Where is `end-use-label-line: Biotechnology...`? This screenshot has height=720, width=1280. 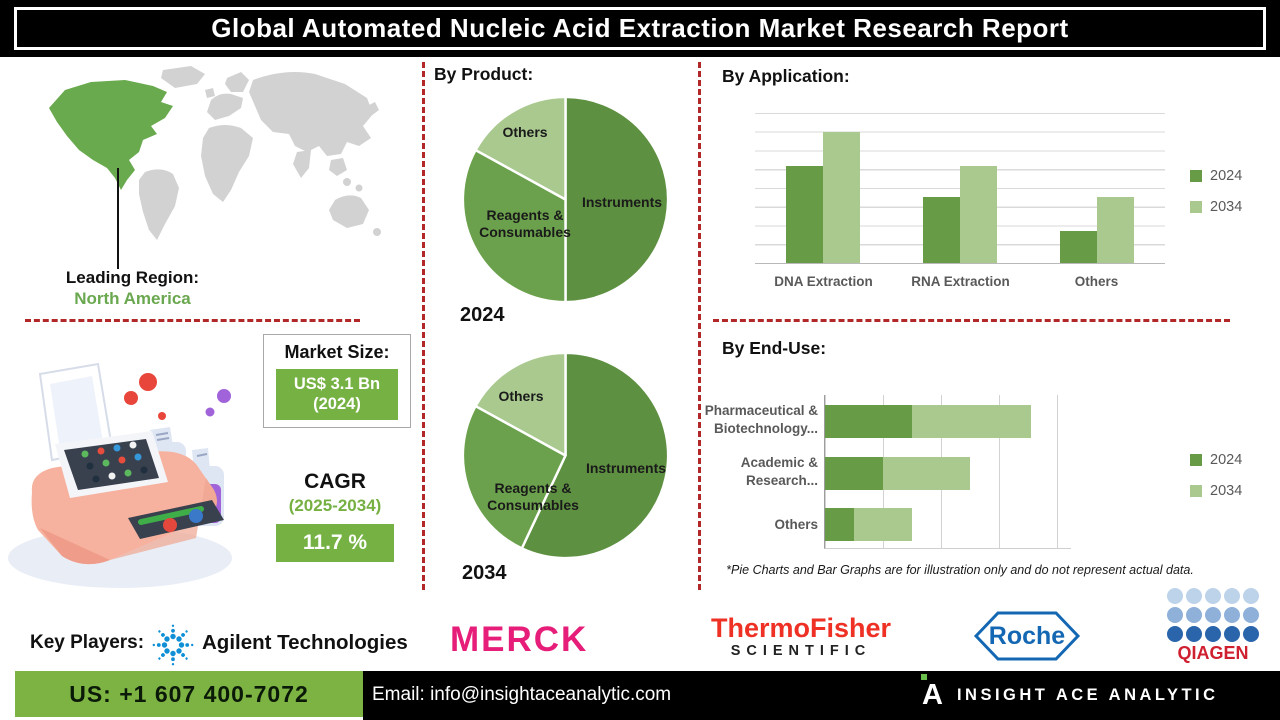 end-use-label-line: Biotechnology... is located at coordinates (766, 428).